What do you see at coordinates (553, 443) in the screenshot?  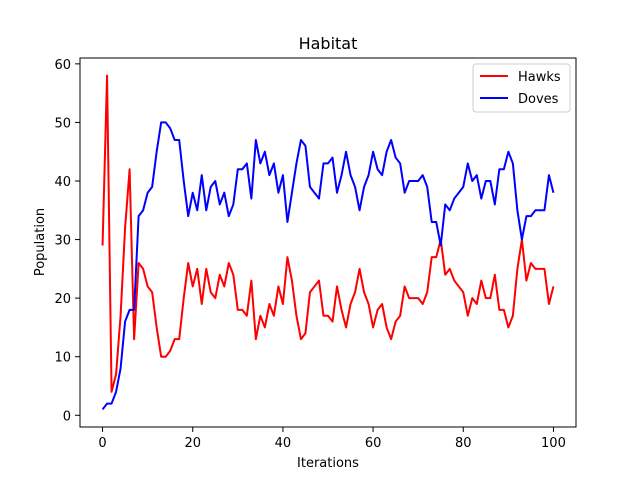 I see `x-tick-label: 100` at bounding box center [553, 443].